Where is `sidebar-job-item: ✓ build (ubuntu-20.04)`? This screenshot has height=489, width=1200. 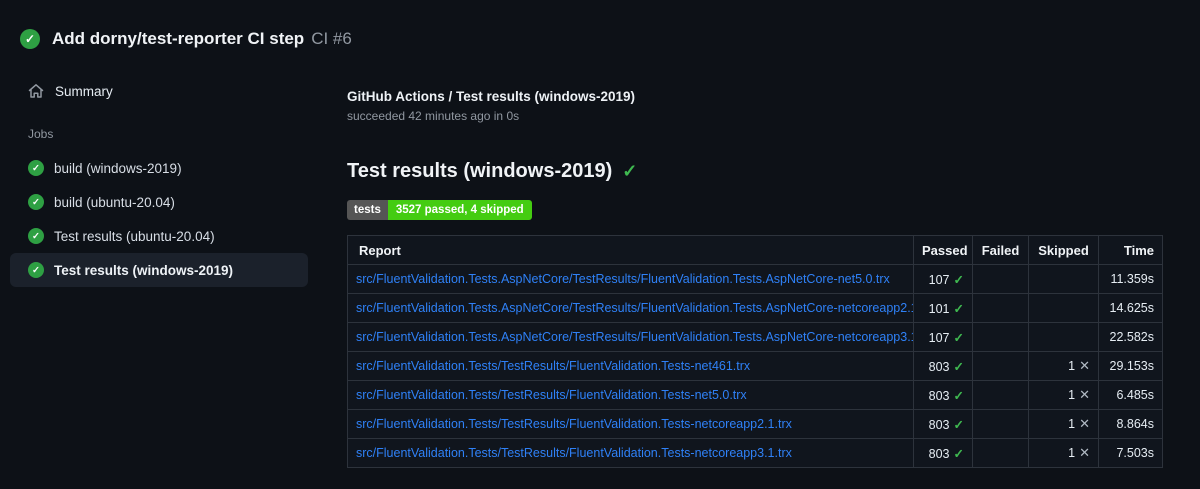
sidebar-job-item: ✓ build (ubuntu-20.04) is located at coordinates (159, 202).